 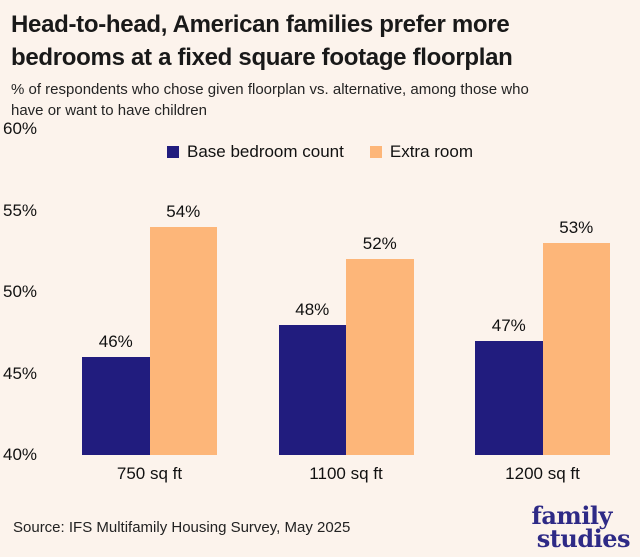 I want to click on bar-pair: 46% 54%, so click(x=149, y=328).